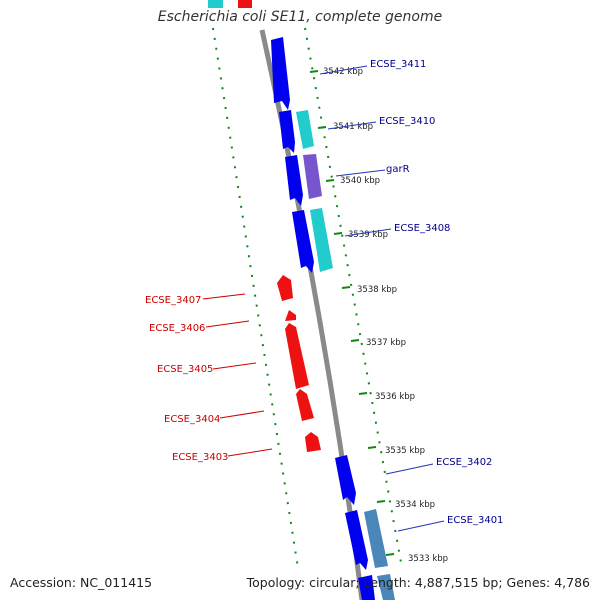 Image resolution: width=600 pixels, height=600 pixels. I want to click on gene-bottom-steel, so click(386, 587).